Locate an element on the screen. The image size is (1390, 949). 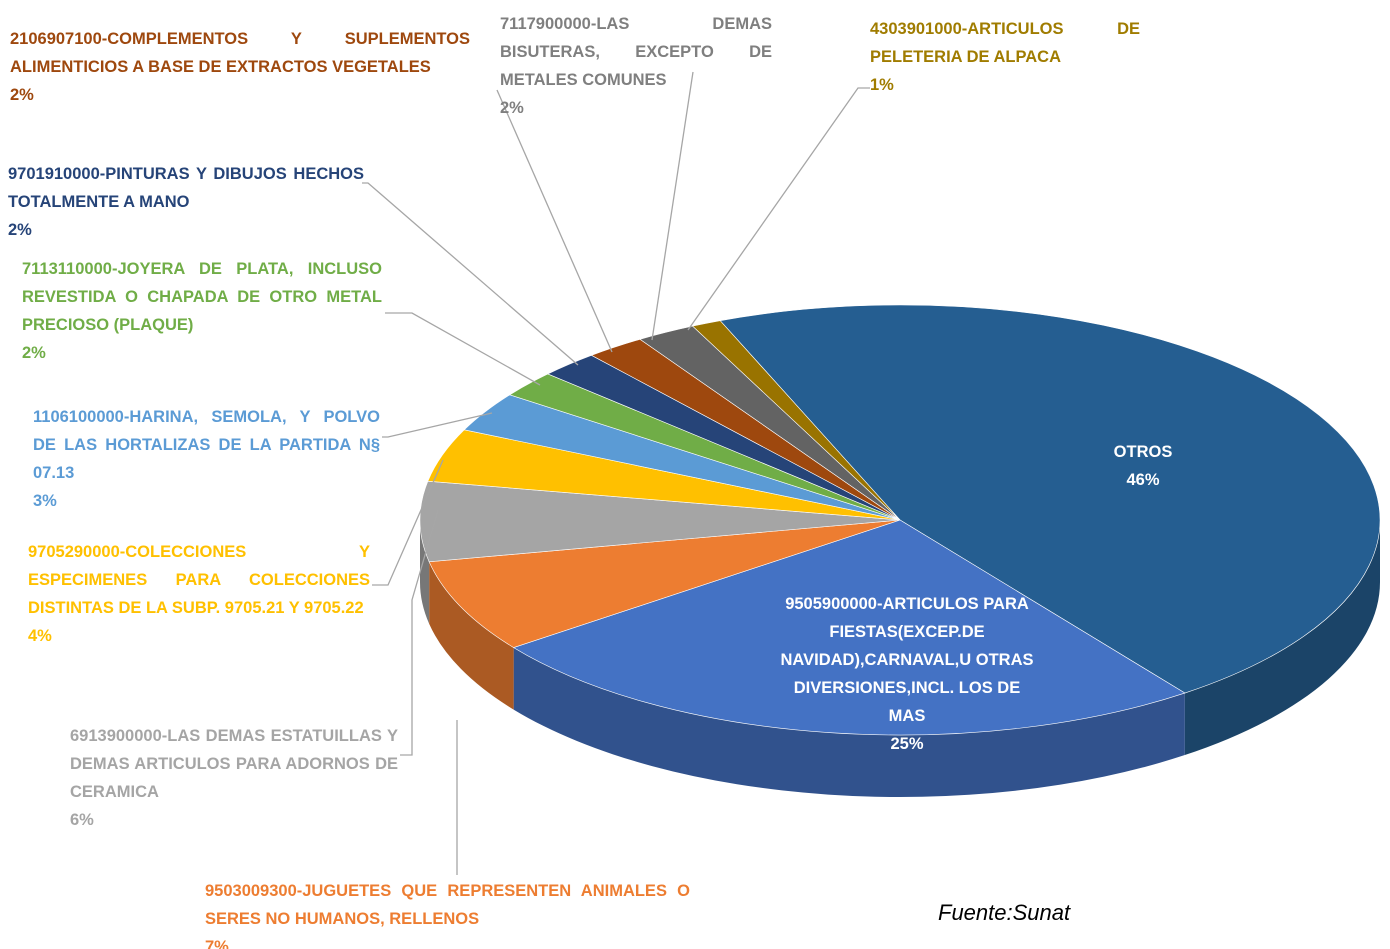
value-label: 6% is located at coordinates (82, 820).